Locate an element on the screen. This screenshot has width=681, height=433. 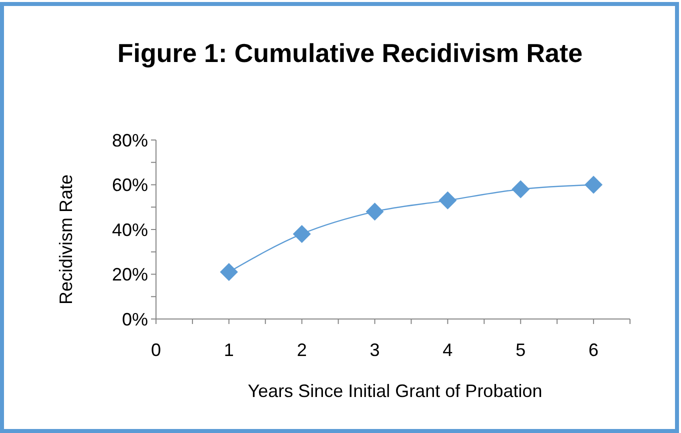
x-axis-title: Years Since Initial Grant of Probation is located at coordinates (395, 391).